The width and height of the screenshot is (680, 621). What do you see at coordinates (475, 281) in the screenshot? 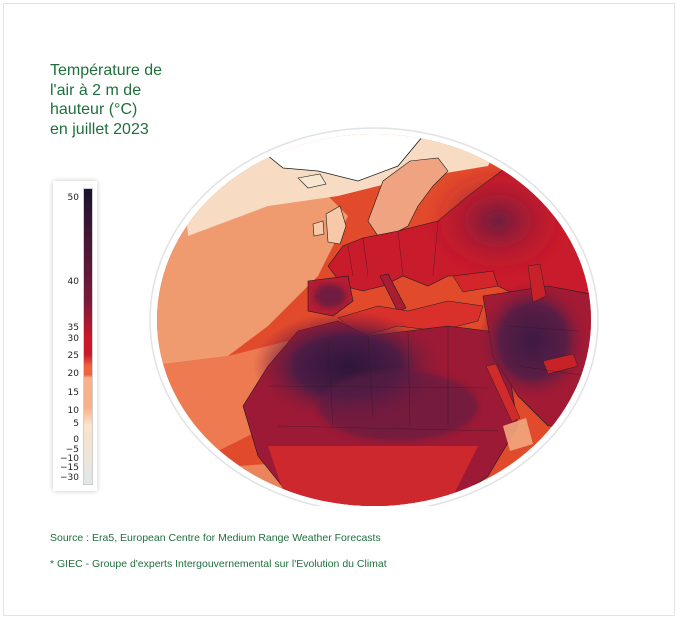
I see `black-sea` at bounding box center [475, 281].